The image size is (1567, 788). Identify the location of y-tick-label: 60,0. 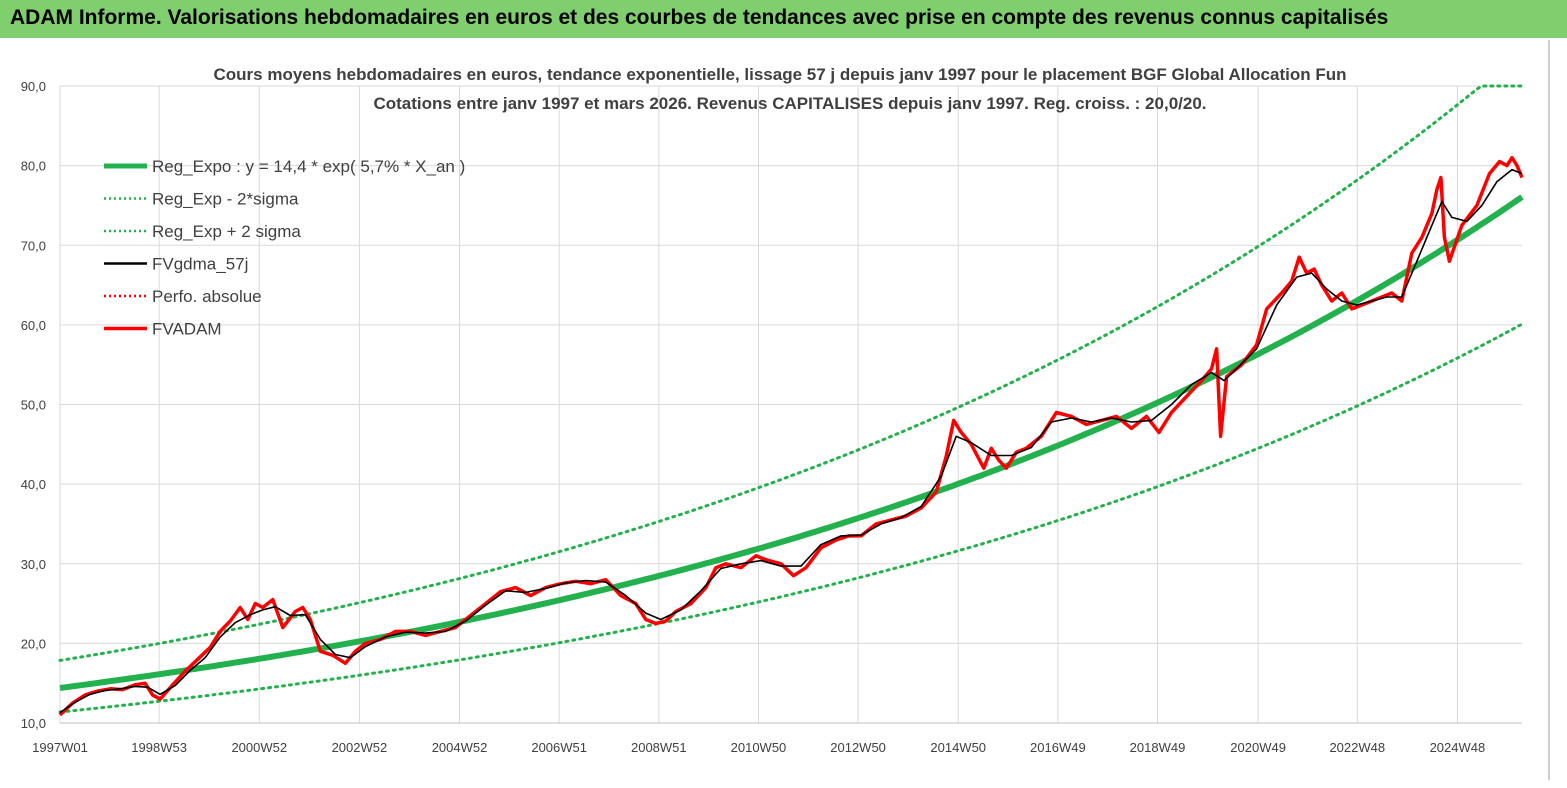
(33, 325).